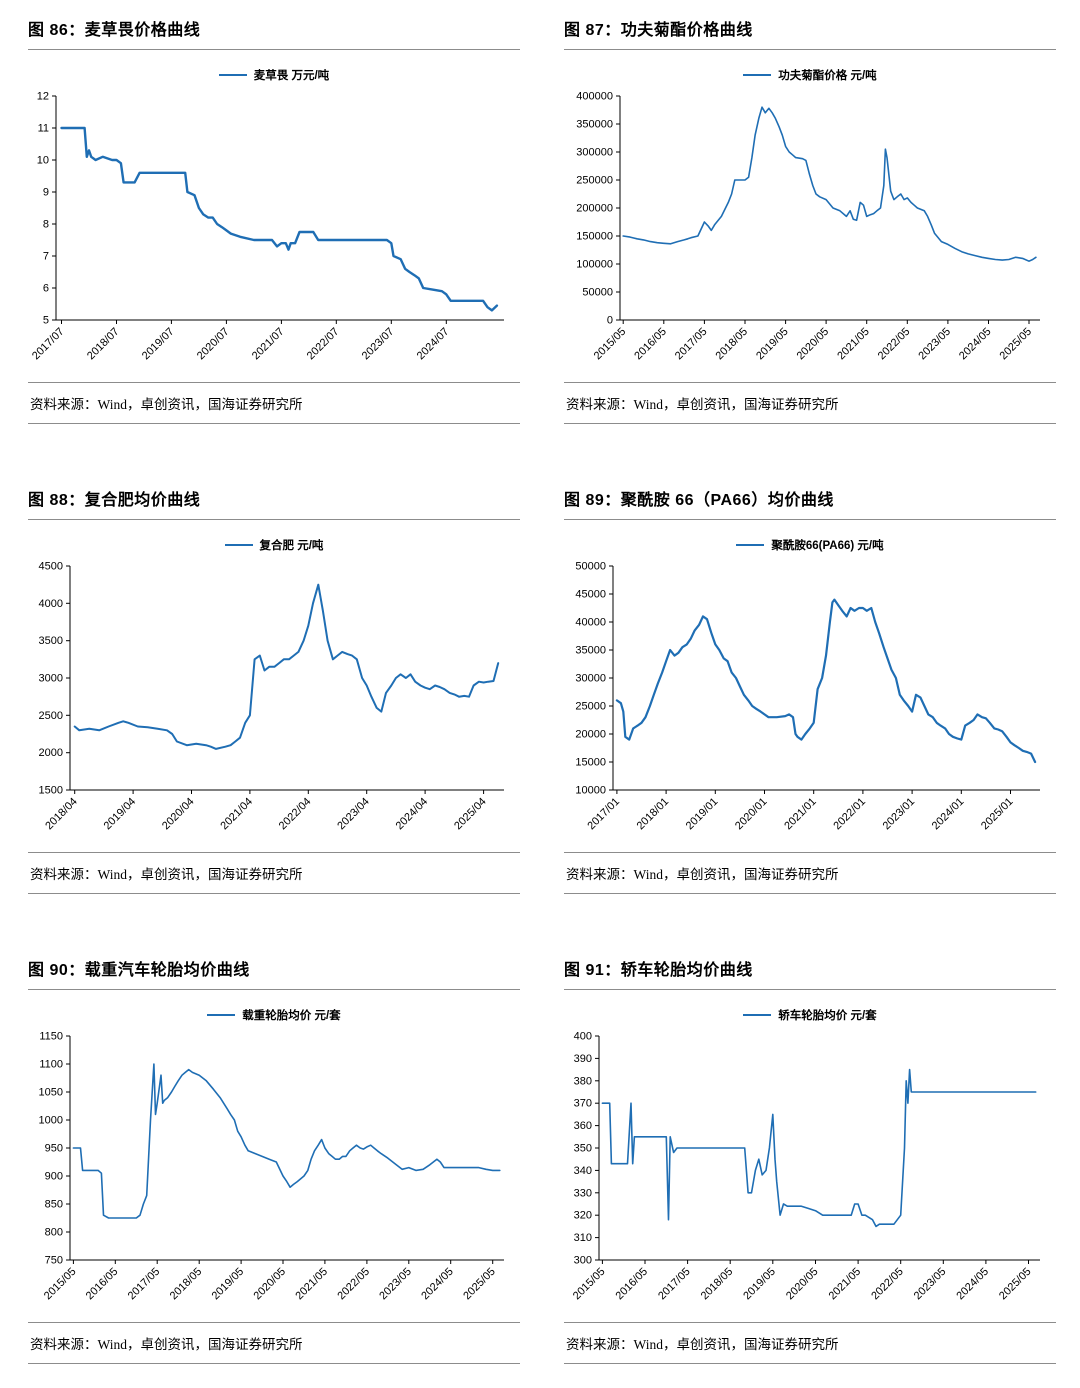  What do you see at coordinates (291, 1016) in the screenshot?
I see `legend-label: 载重轮胎均价 元/套` at bounding box center [291, 1016].